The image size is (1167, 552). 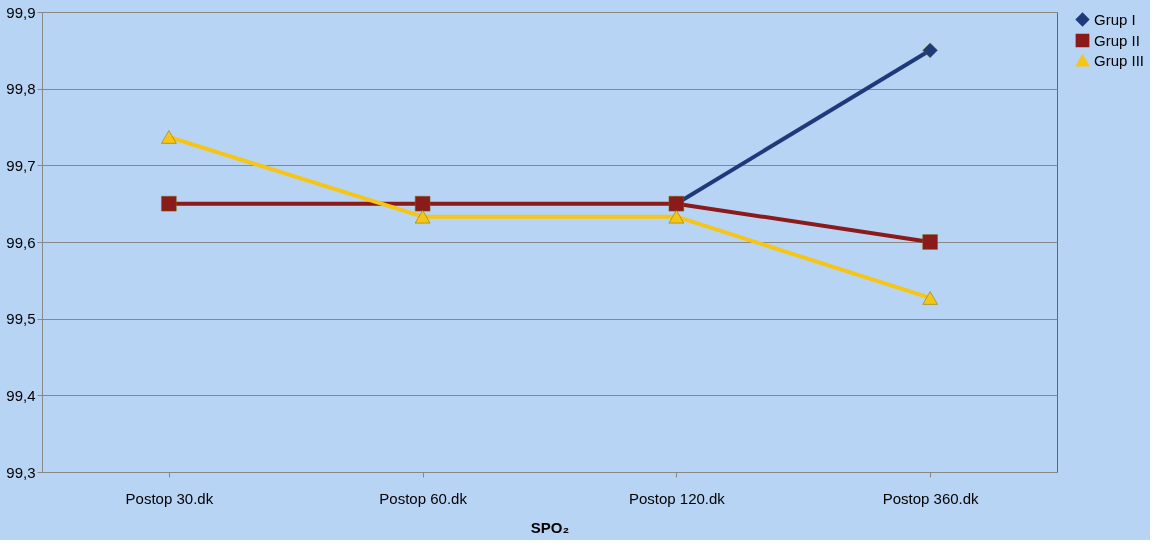 What do you see at coordinates (550, 527) in the screenshot?
I see `x-axis-title: SPO₂` at bounding box center [550, 527].